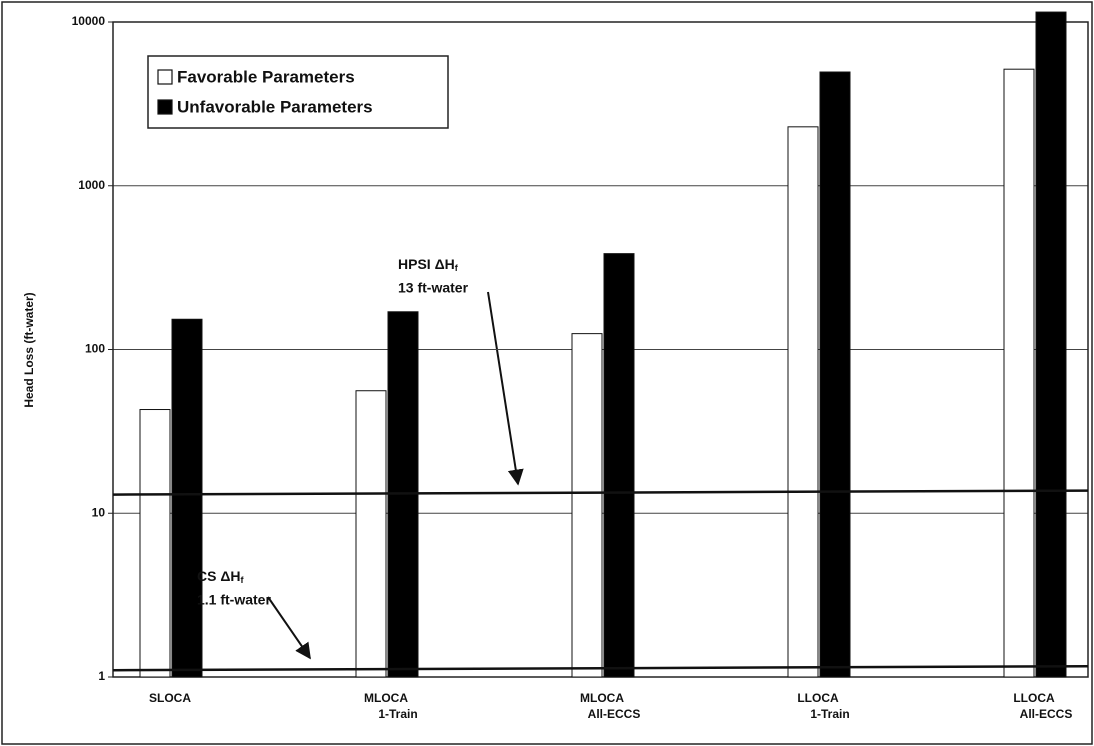  Describe the element at coordinates (266, 76) in the screenshot. I see `legend-label: Favorable Parameters` at that location.